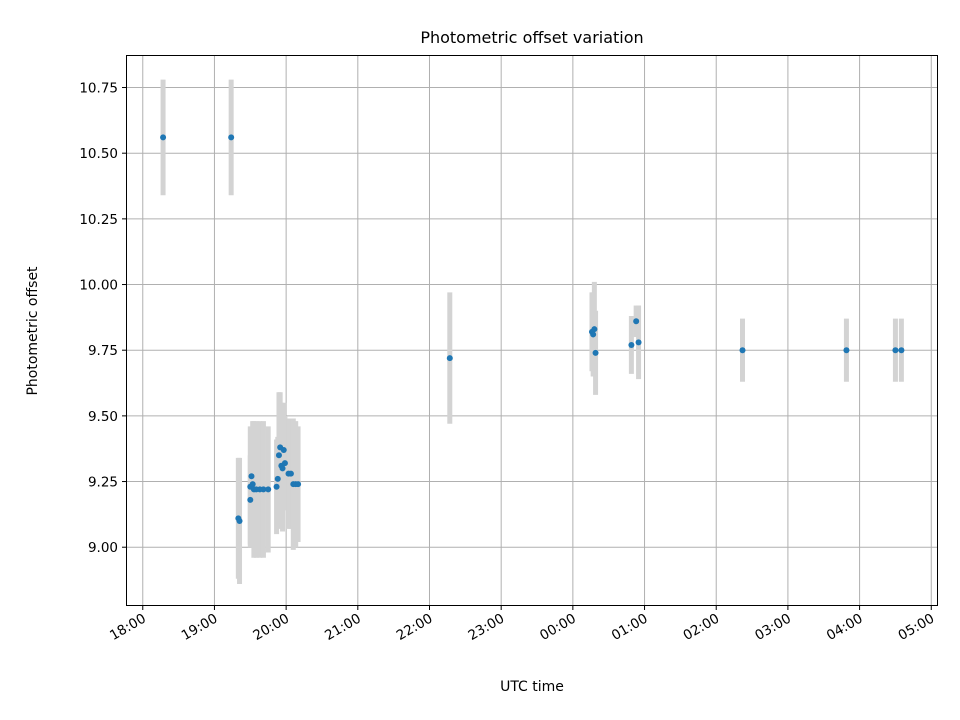 This screenshot has width=960, height=720. Describe the element at coordinates (103, 483) in the screenshot. I see `y-tick-label: 9.25` at that location.